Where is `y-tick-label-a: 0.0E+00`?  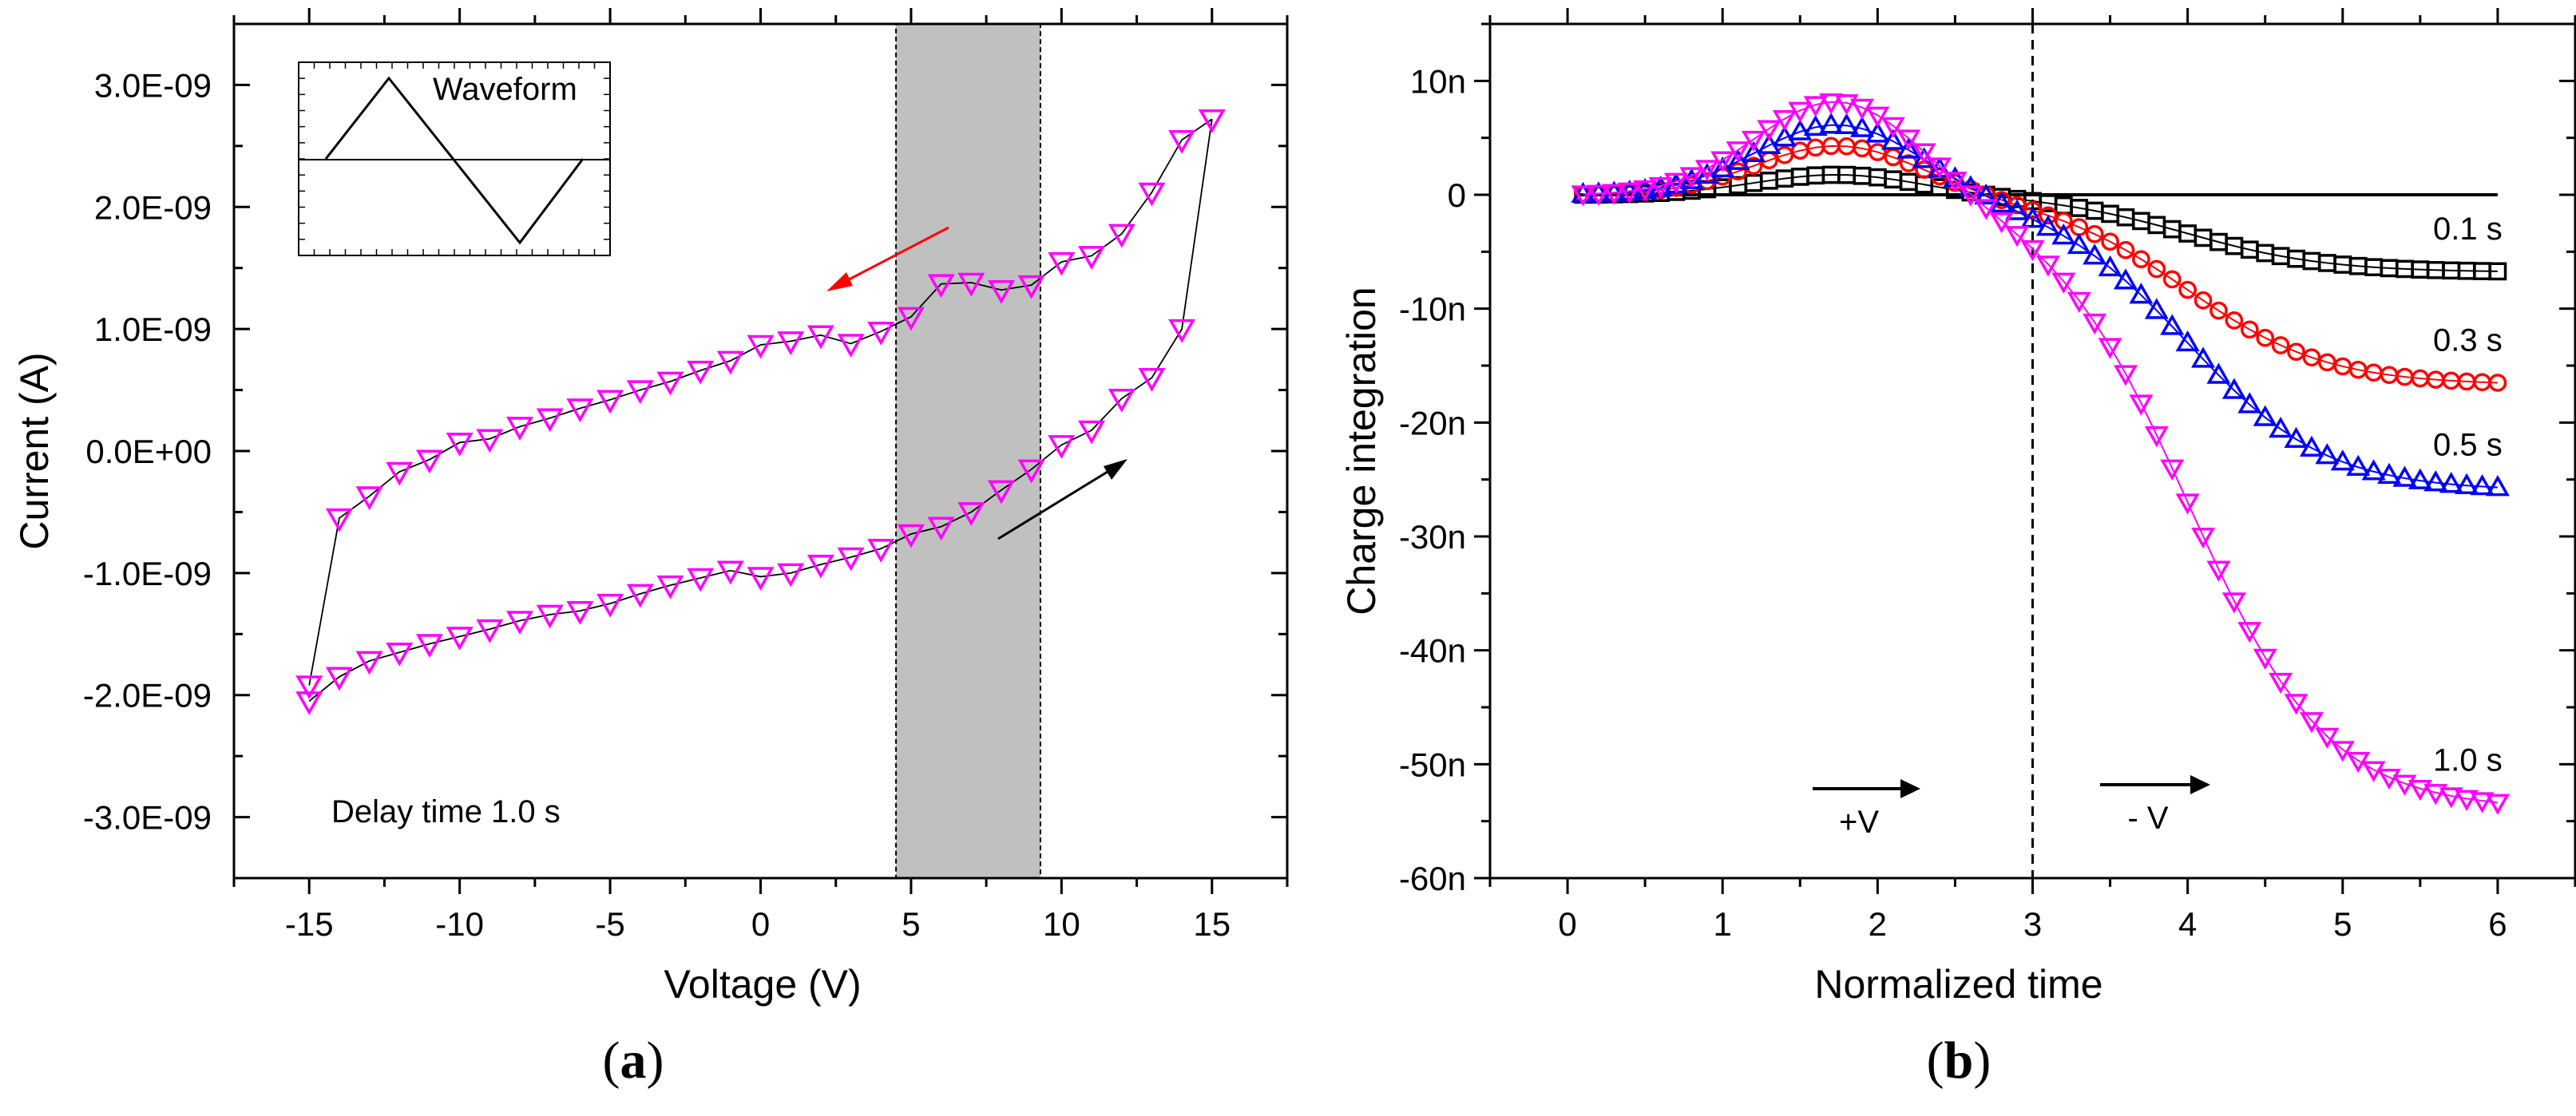 y-tick-label-a: 0.0E+00 is located at coordinates (148, 452).